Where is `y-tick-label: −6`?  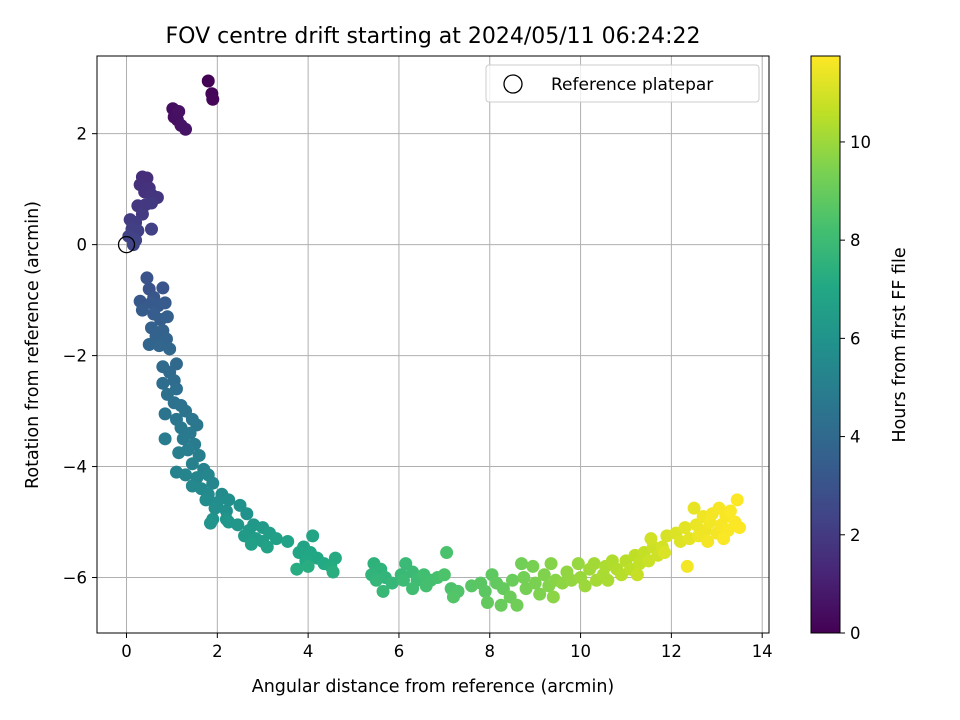 y-tick-label: −6 is located at coordinates (75, 578).